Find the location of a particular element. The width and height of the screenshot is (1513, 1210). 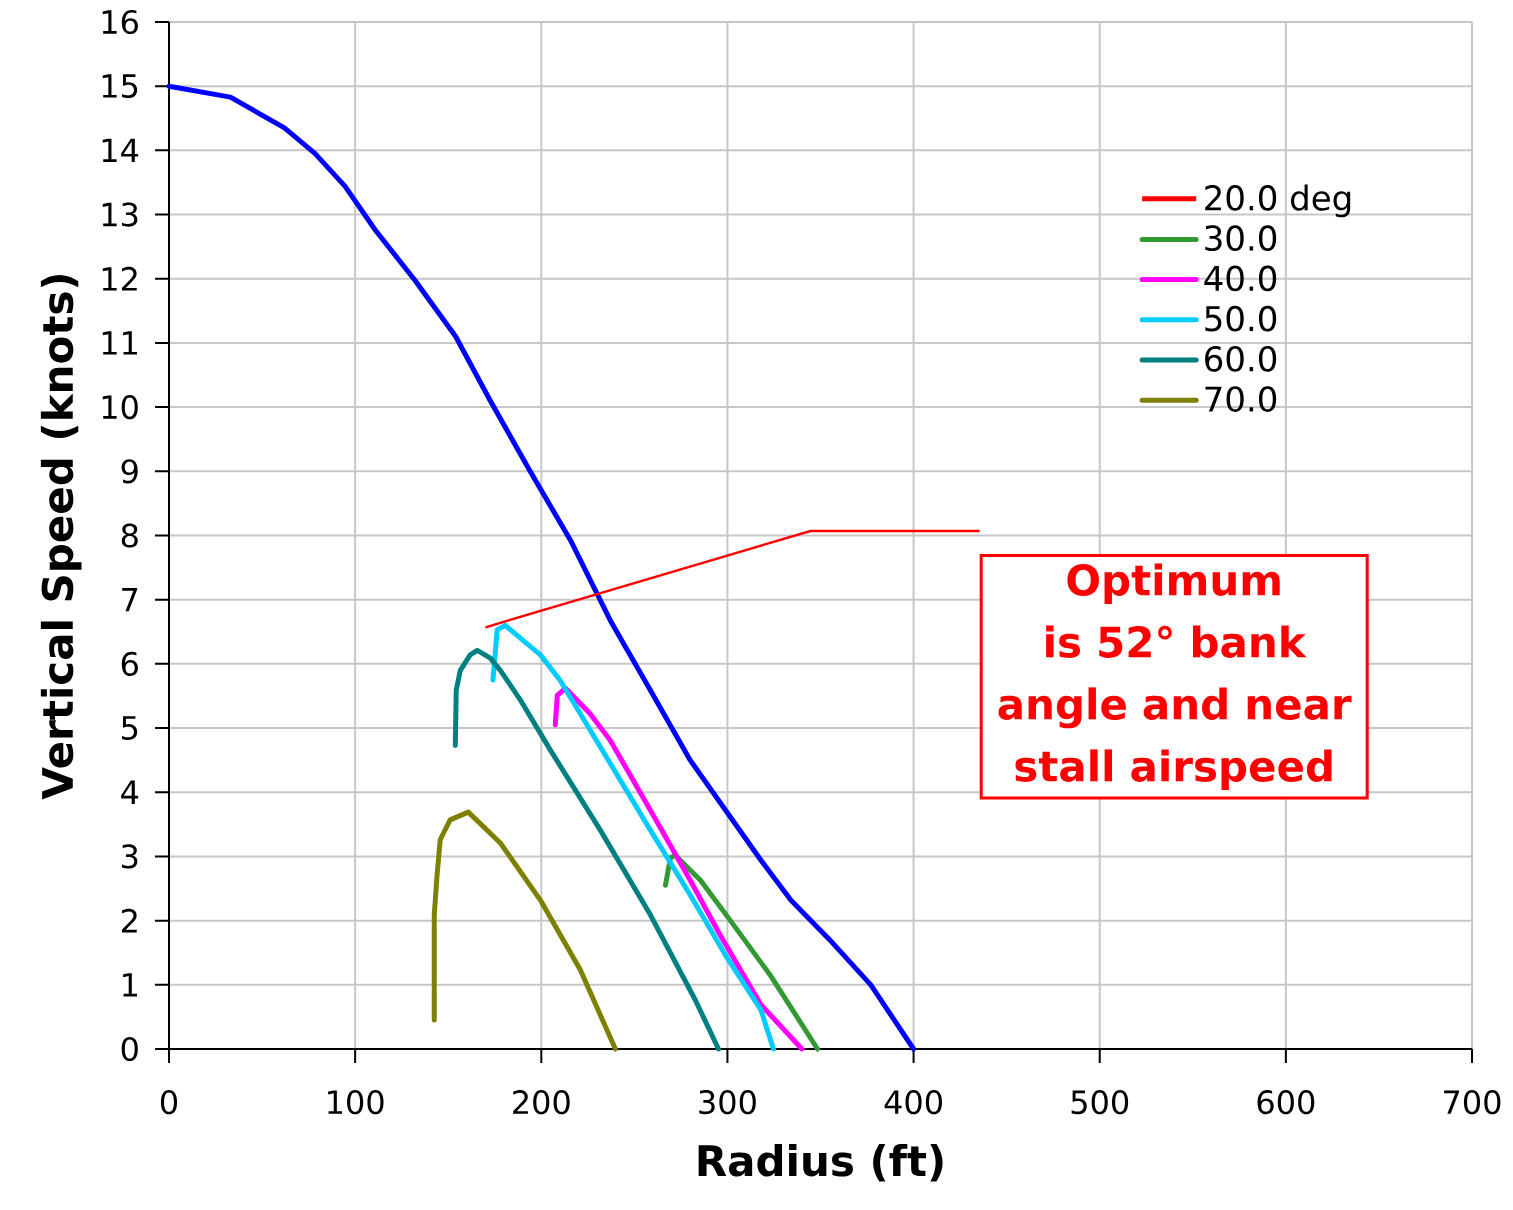

legend-label: 40.0 is located at coordinates (1240, 278).